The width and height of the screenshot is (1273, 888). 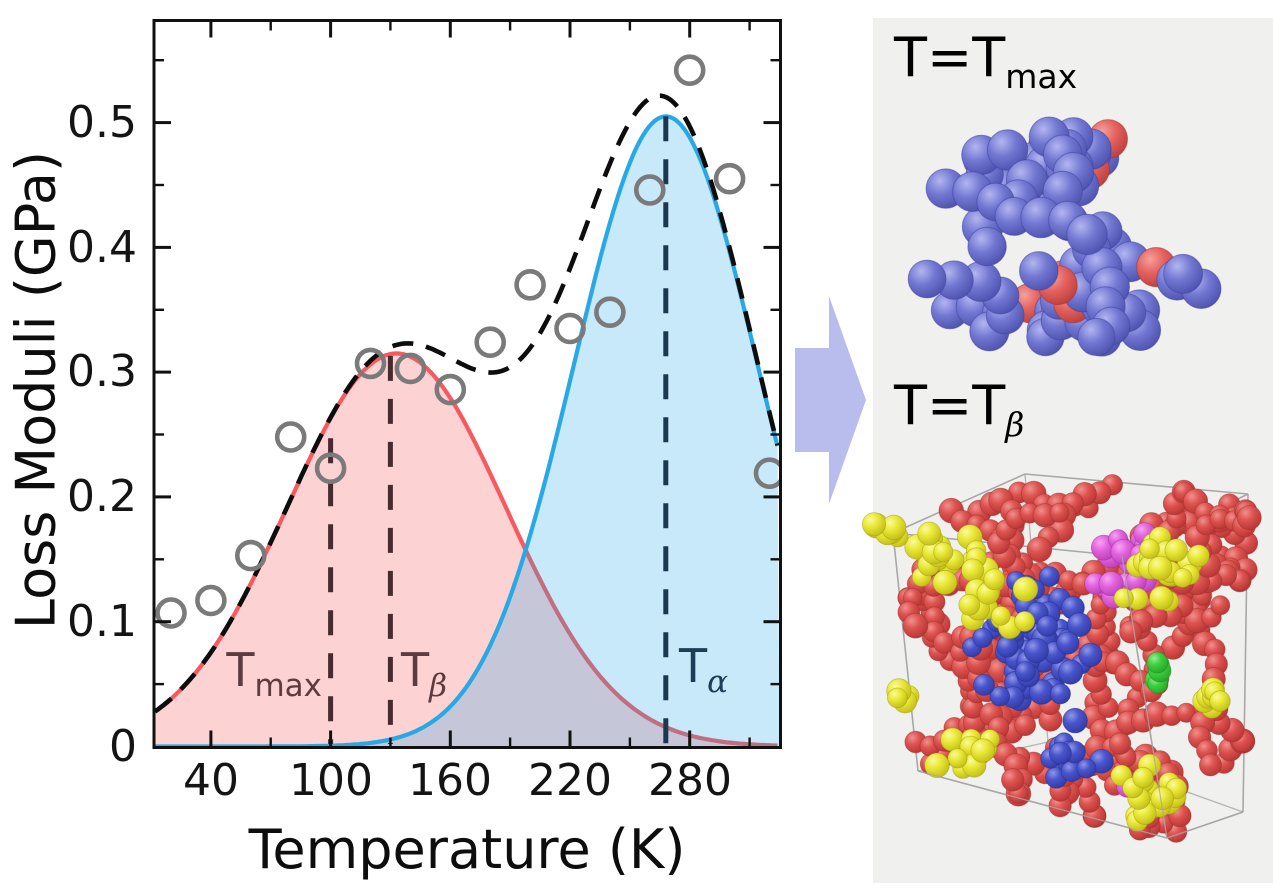 I want to click on y-tick-label: 0.2, so click(x=102, y=496).